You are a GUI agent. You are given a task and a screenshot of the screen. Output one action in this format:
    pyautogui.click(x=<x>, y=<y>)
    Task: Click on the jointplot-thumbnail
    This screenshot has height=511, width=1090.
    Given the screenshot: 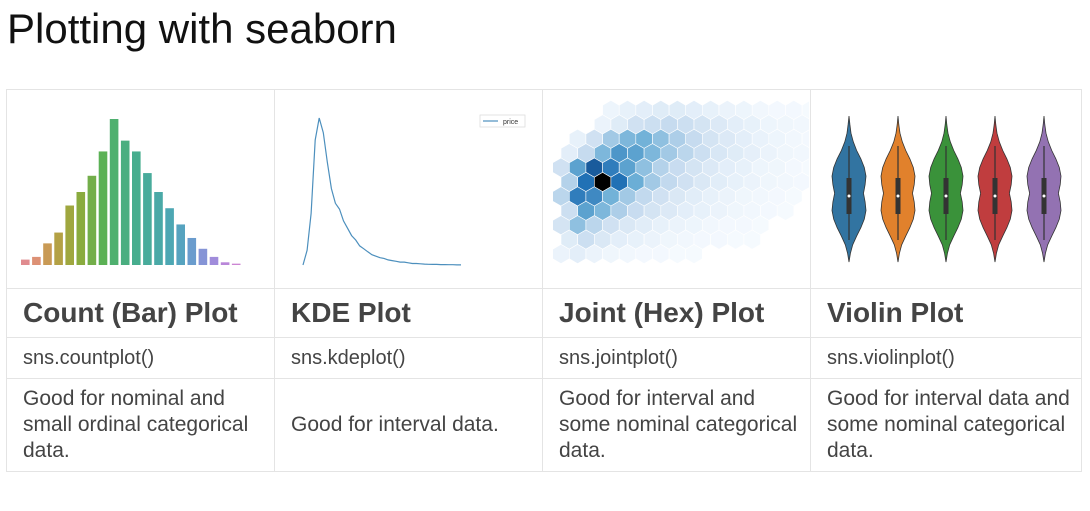 What is the action you would take?
    pyautogui.click(x=676, y=189)
    